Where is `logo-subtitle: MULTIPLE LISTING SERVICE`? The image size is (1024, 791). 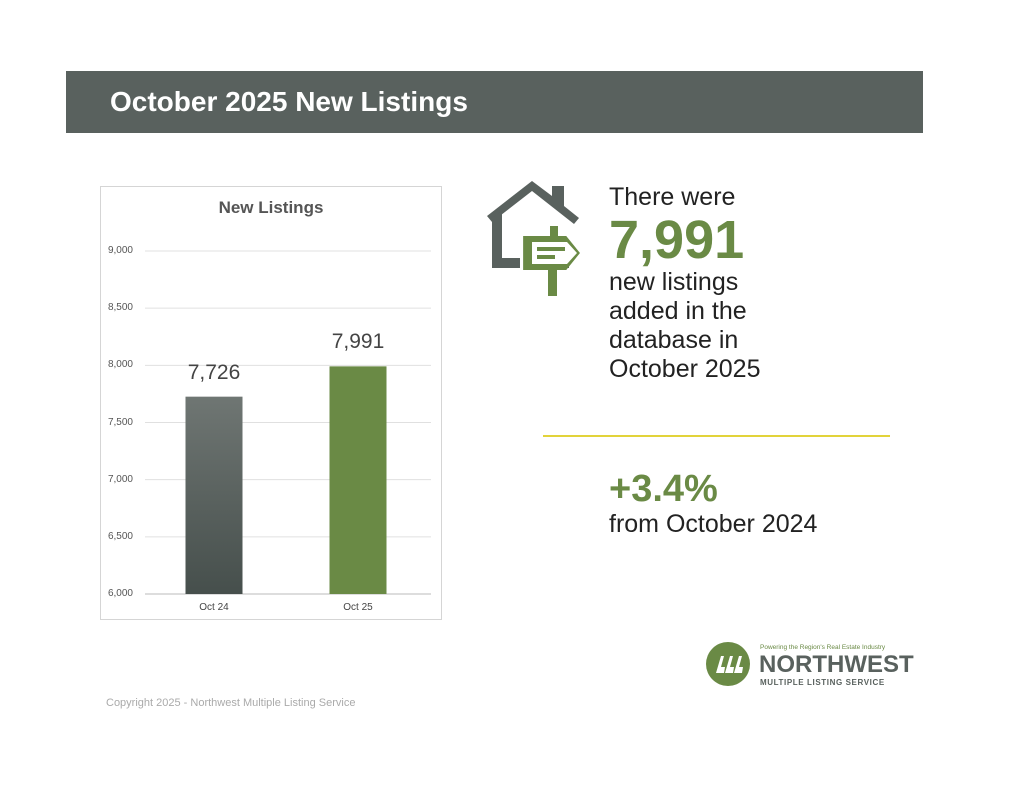
logo-subtitle: MULTIPLE LISTING SERVICE is located at coordinates (822, 682).